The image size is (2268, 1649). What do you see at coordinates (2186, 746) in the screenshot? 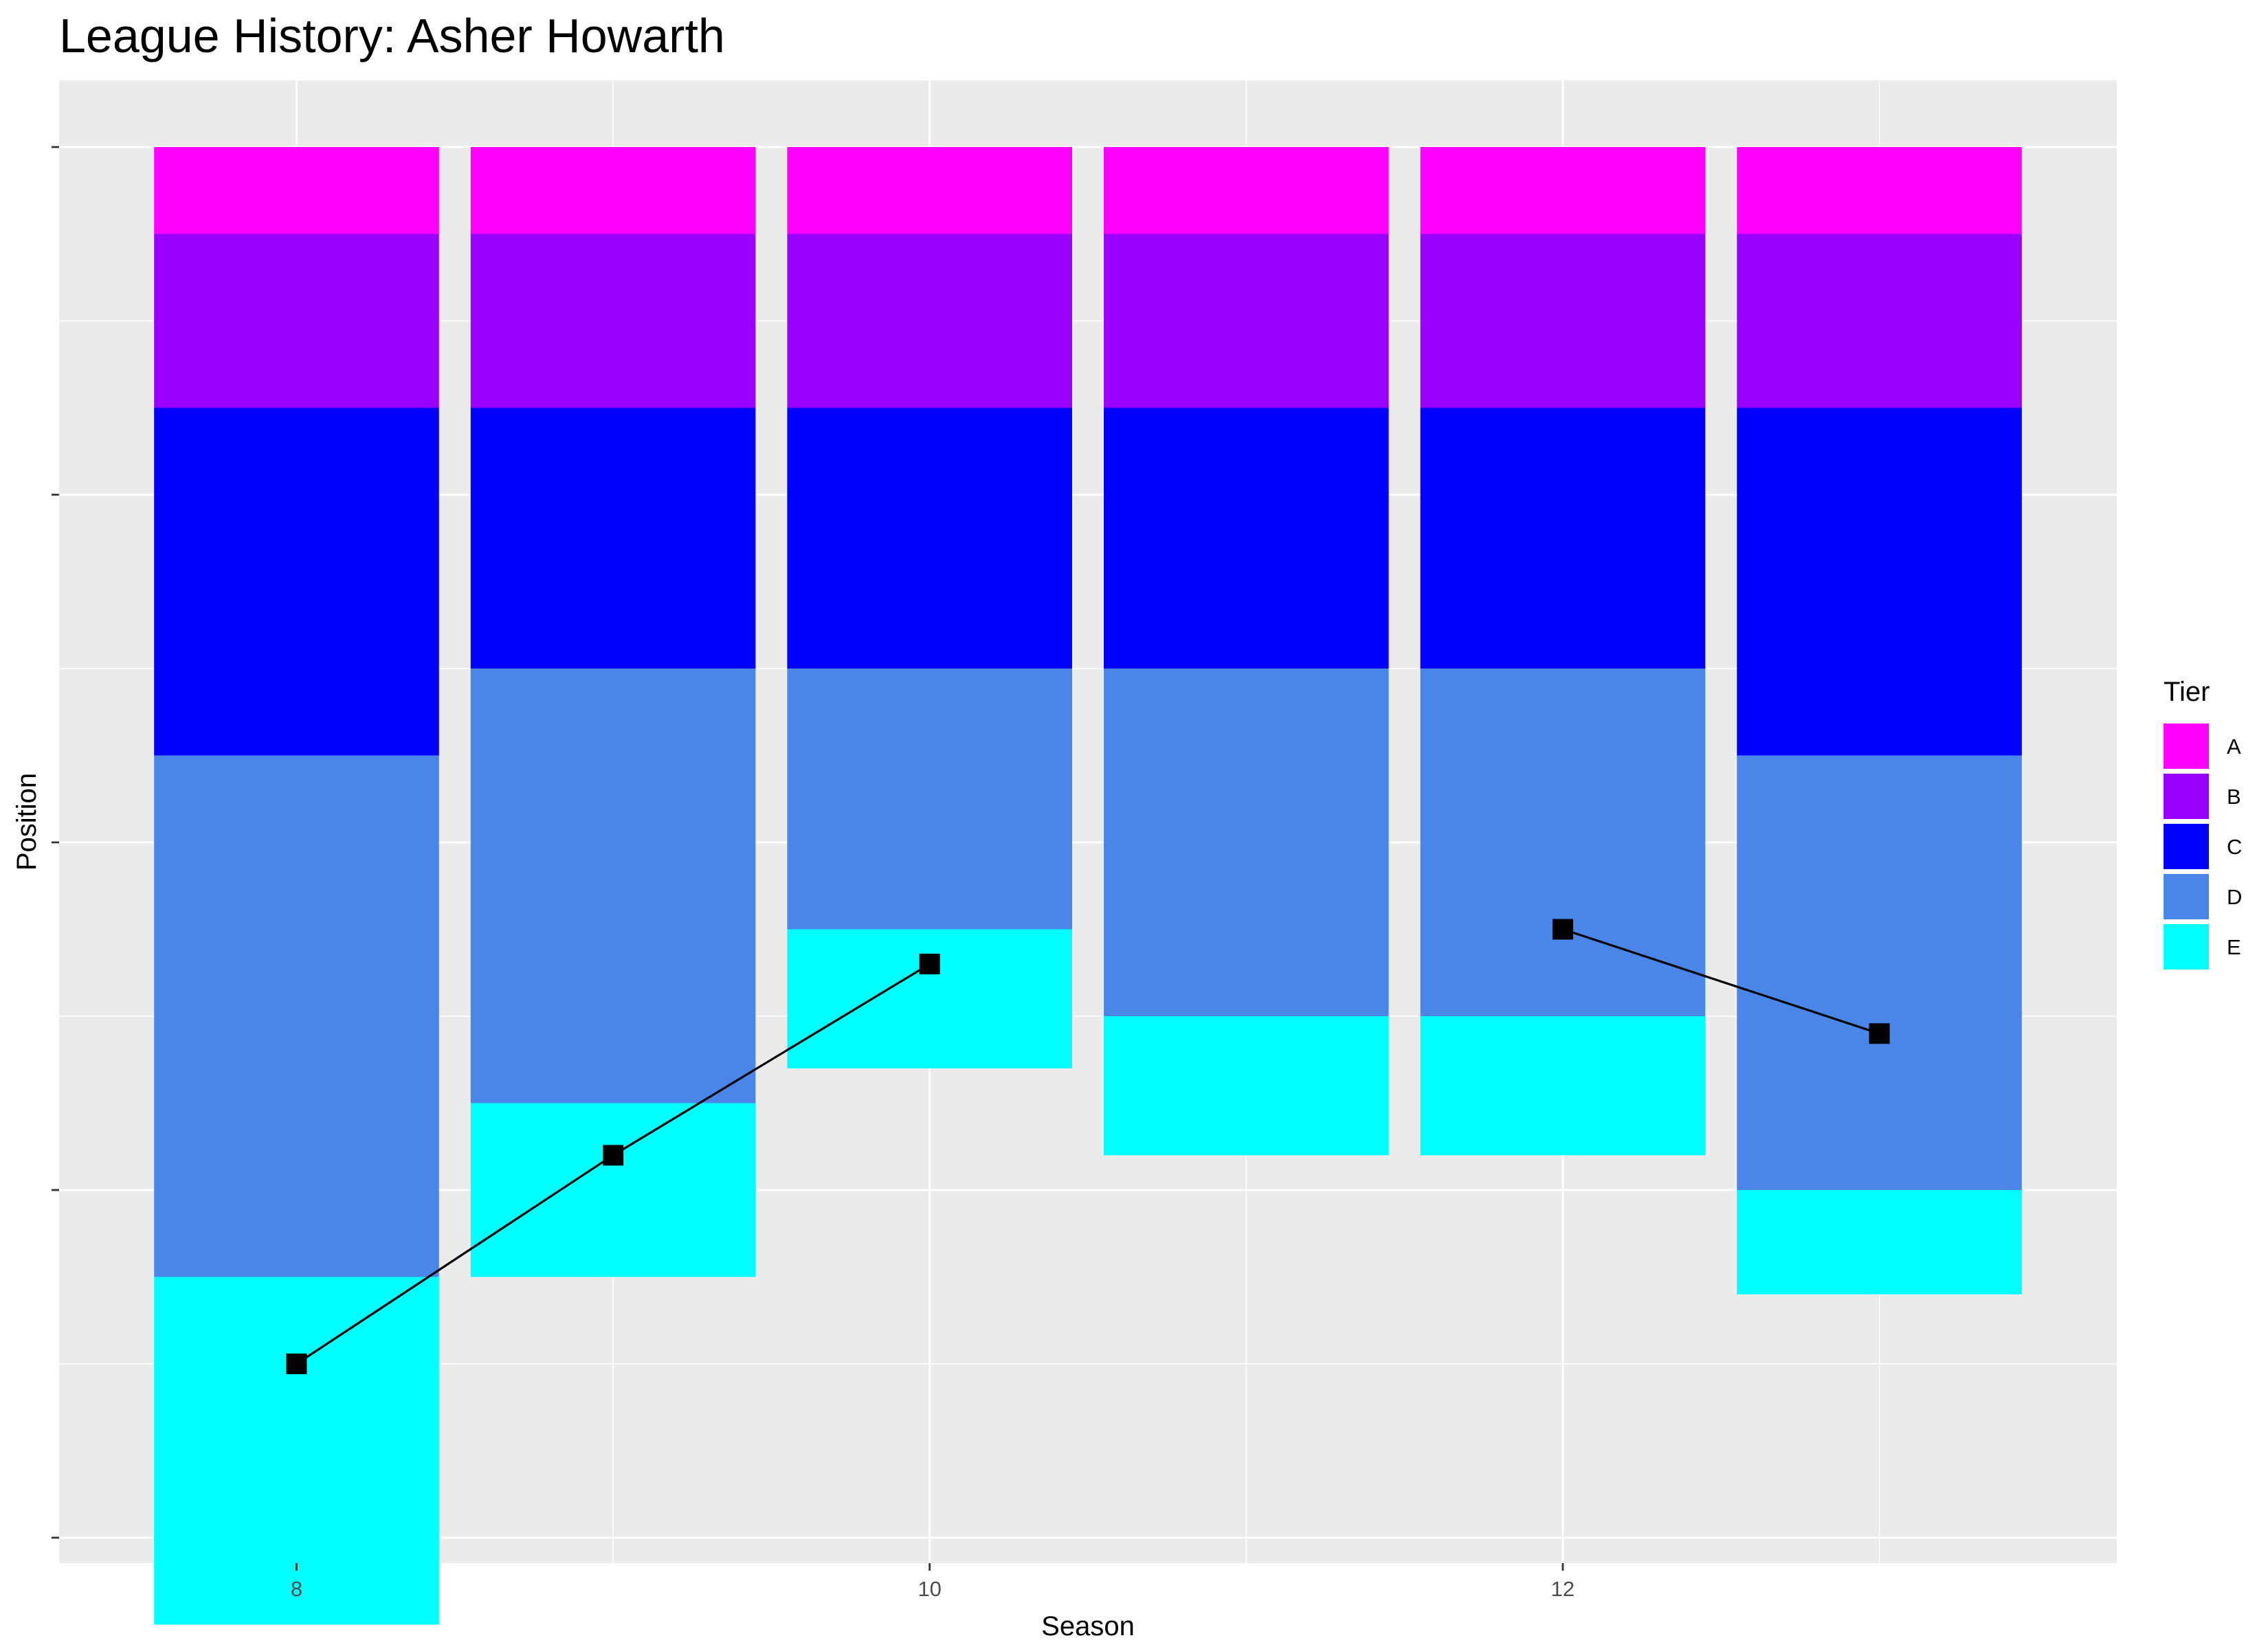
I see `legend-key-a` at bounding box center [2186, 746].